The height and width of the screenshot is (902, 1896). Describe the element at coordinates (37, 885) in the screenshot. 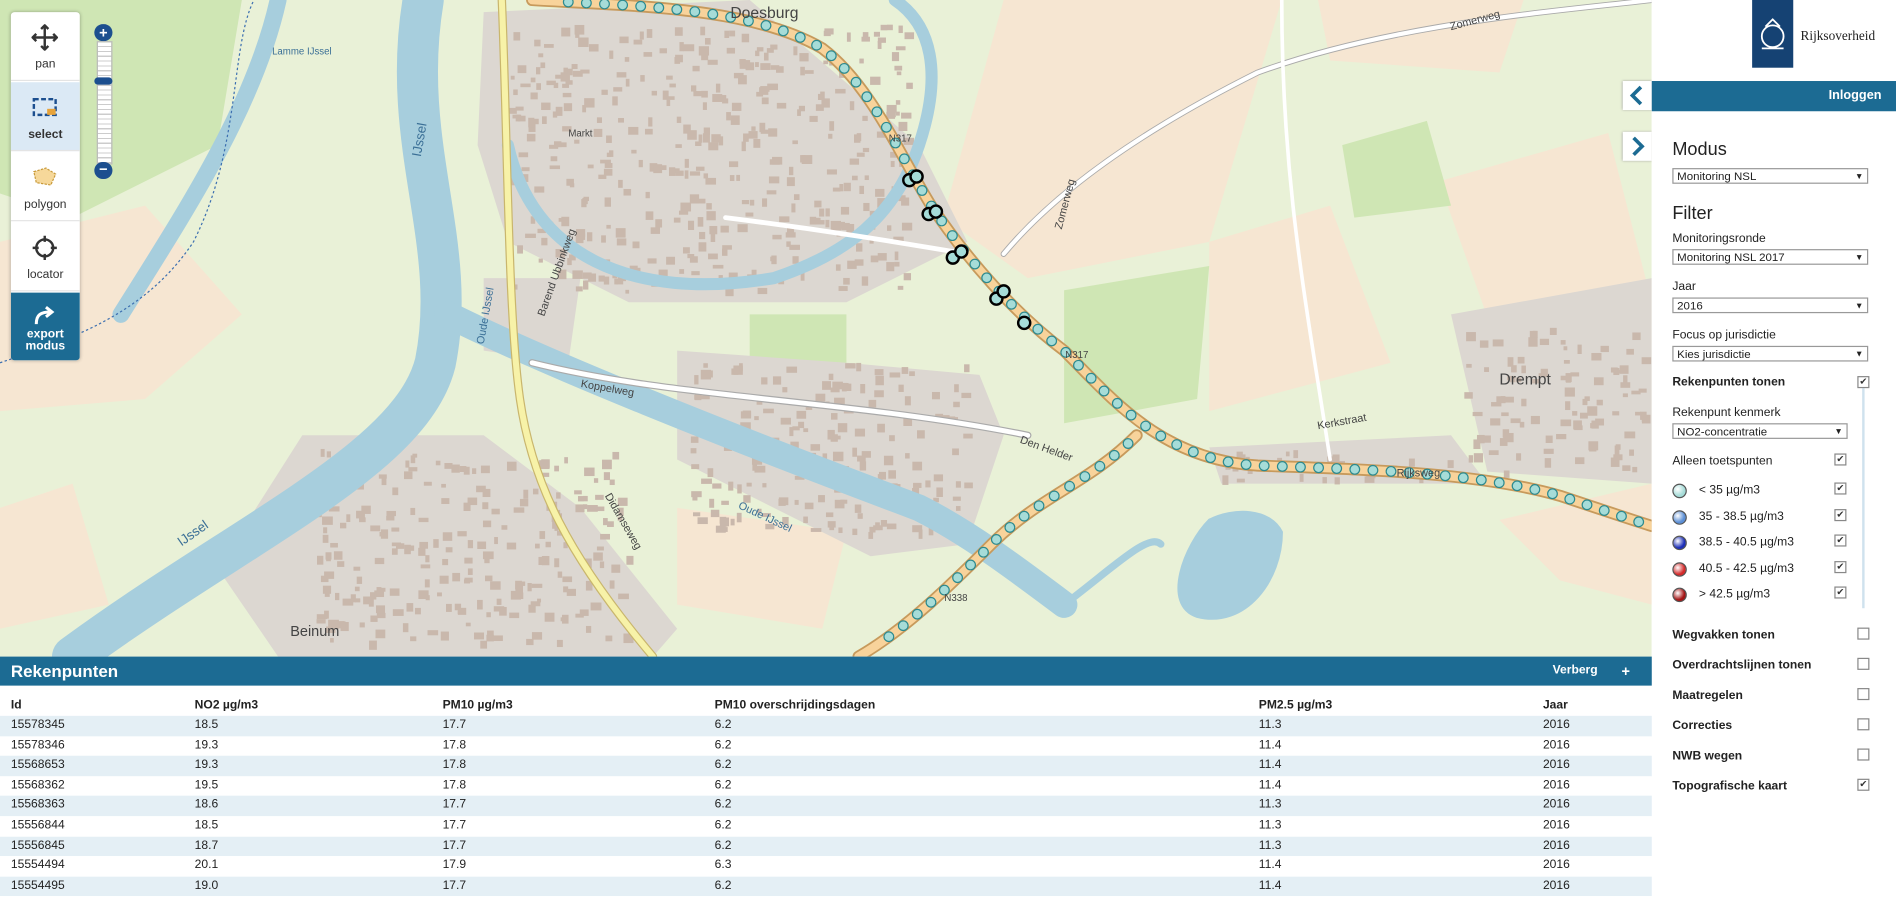

I see `table-cell: 15554495` at that location.